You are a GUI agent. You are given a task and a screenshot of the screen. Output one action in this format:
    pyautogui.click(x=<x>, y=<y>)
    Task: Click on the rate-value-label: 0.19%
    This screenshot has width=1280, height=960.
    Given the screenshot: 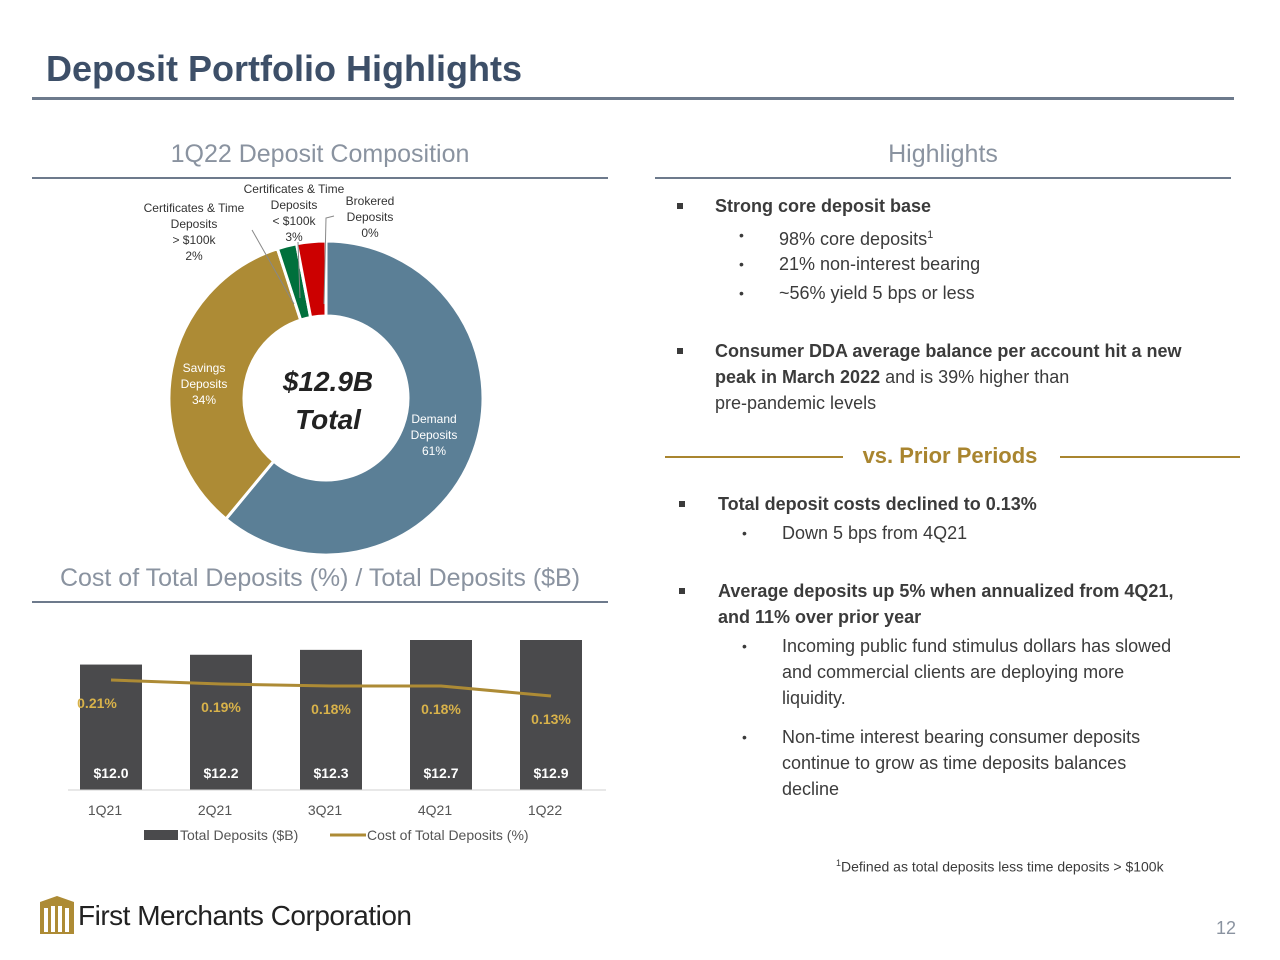 What is the action you would take?
    pyautogui.click(x=221, y=707)
    